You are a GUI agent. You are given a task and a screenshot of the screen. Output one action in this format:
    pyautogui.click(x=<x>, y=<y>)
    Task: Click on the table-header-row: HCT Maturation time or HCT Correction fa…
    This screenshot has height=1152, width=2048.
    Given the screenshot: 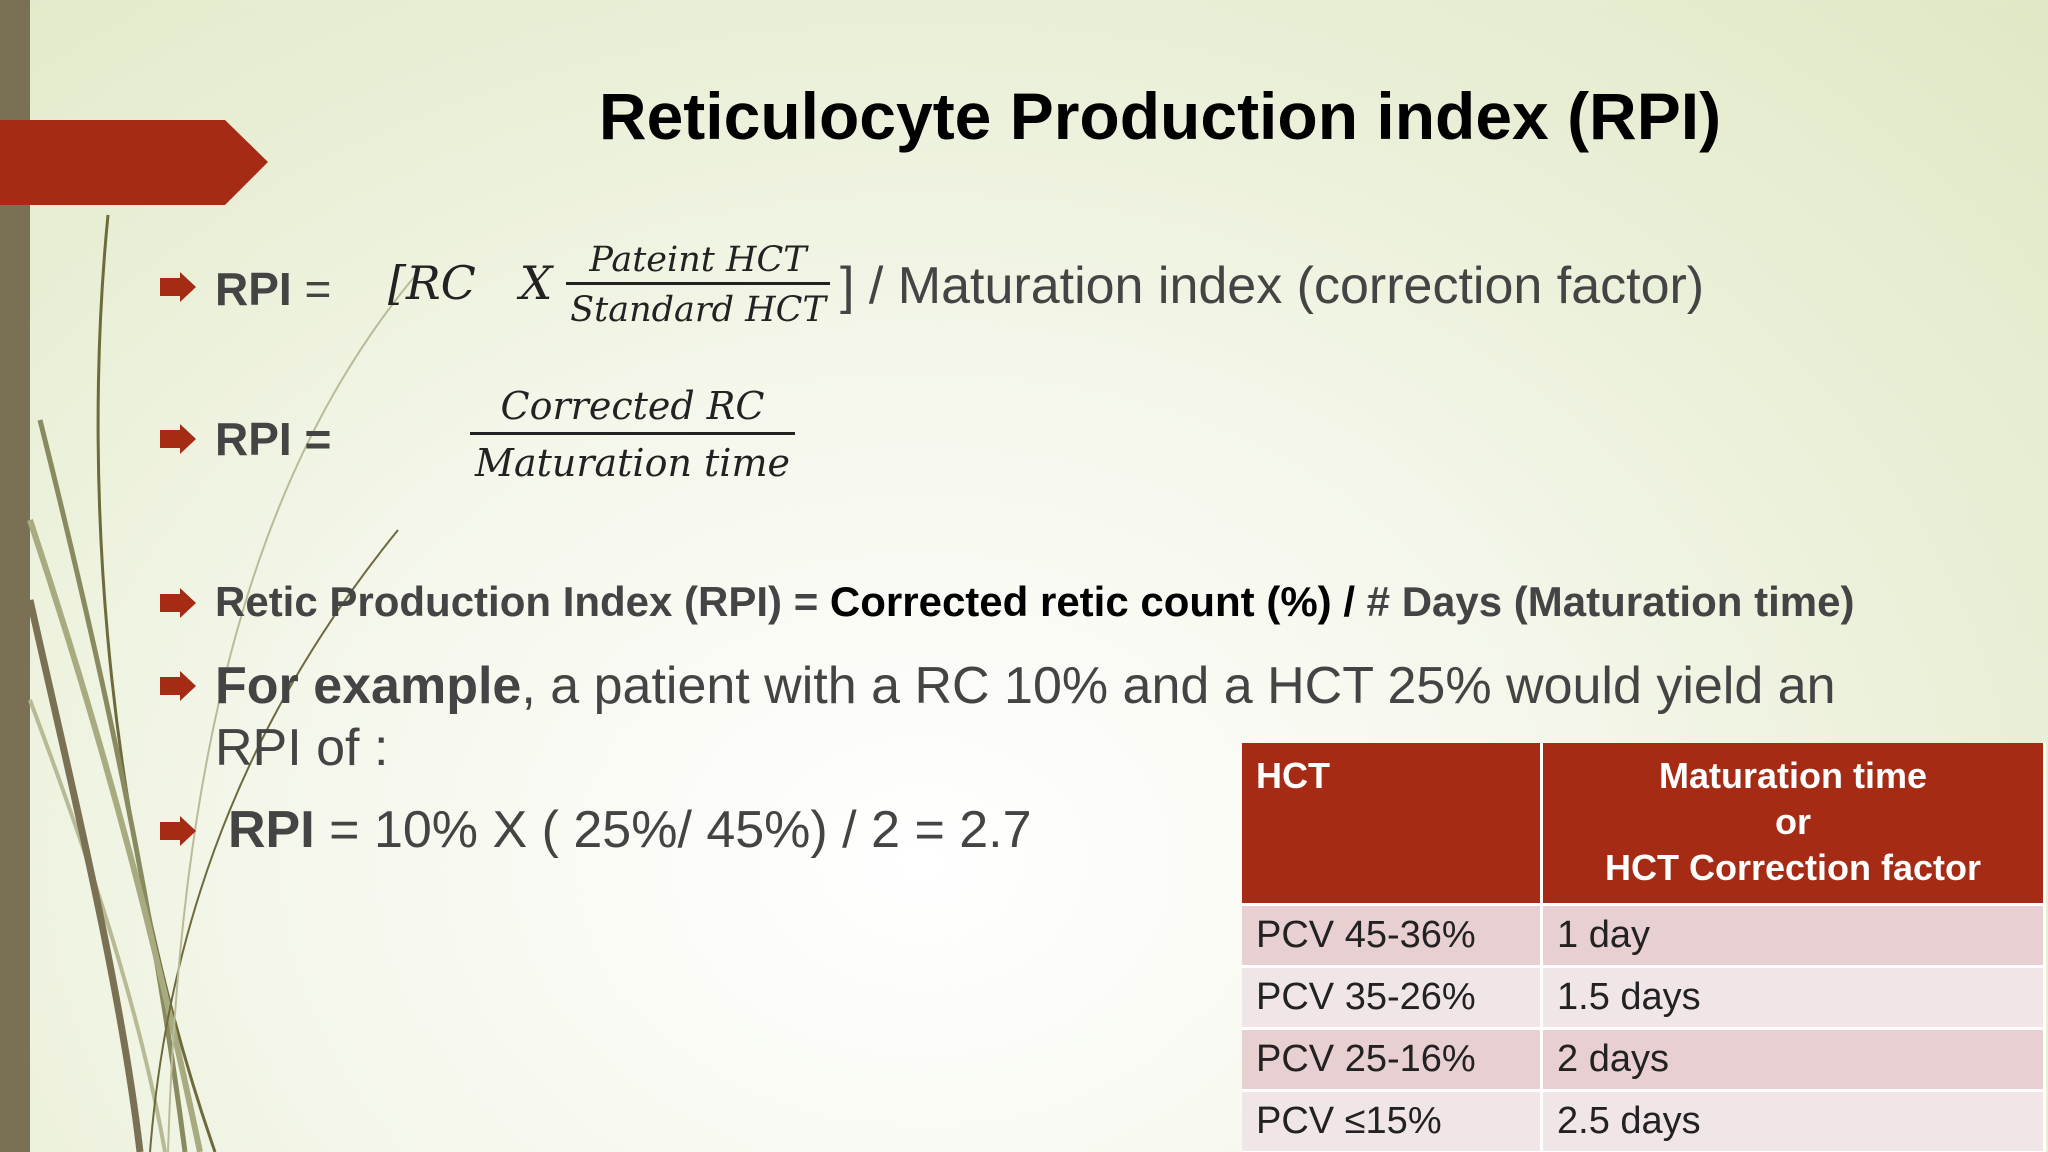 What is the action you would take?
    pyautogui.click(x=1644, y=824)
    